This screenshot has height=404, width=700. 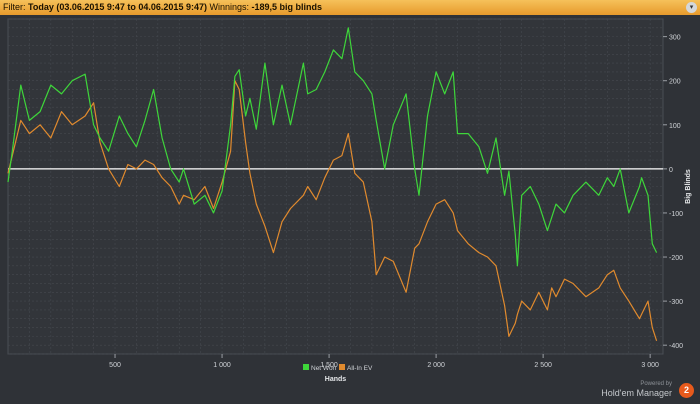 I want to click on filter-label: Filter:, so click(x=14, y=7).